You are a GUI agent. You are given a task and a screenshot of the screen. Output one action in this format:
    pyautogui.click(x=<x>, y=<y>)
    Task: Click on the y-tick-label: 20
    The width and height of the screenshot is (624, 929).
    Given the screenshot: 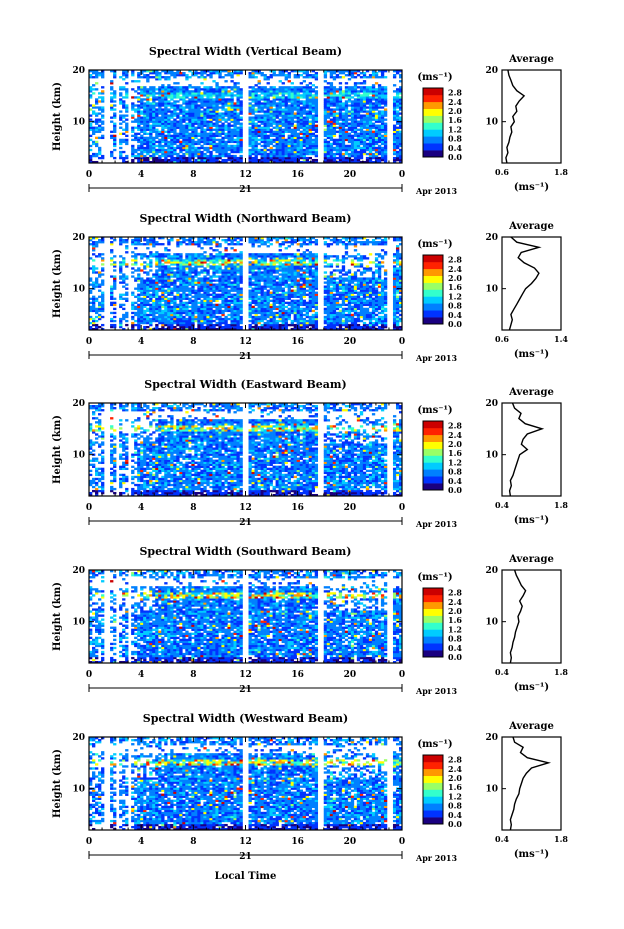 What is the action you would take?
    pyautogui.click(x=78, y=71)
    